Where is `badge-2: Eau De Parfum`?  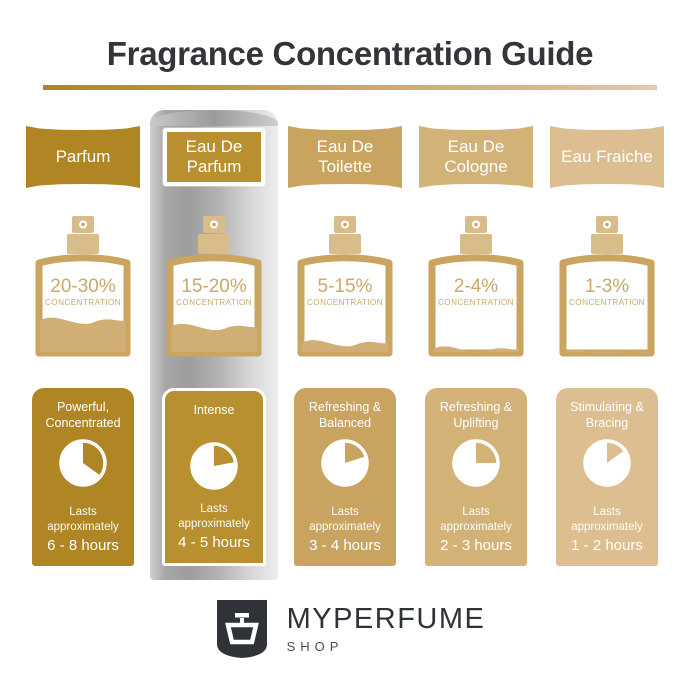
badge-2: Eau De Parfum is located at coordinates (214, 157).